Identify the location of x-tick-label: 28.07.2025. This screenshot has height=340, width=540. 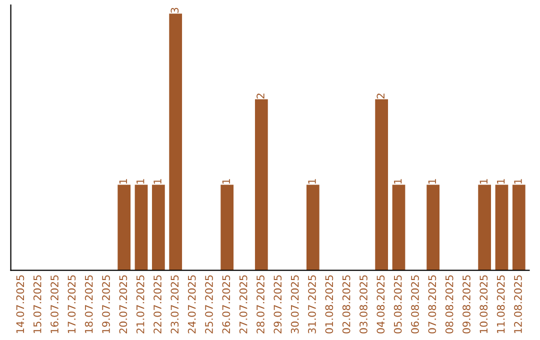
(260, 304).